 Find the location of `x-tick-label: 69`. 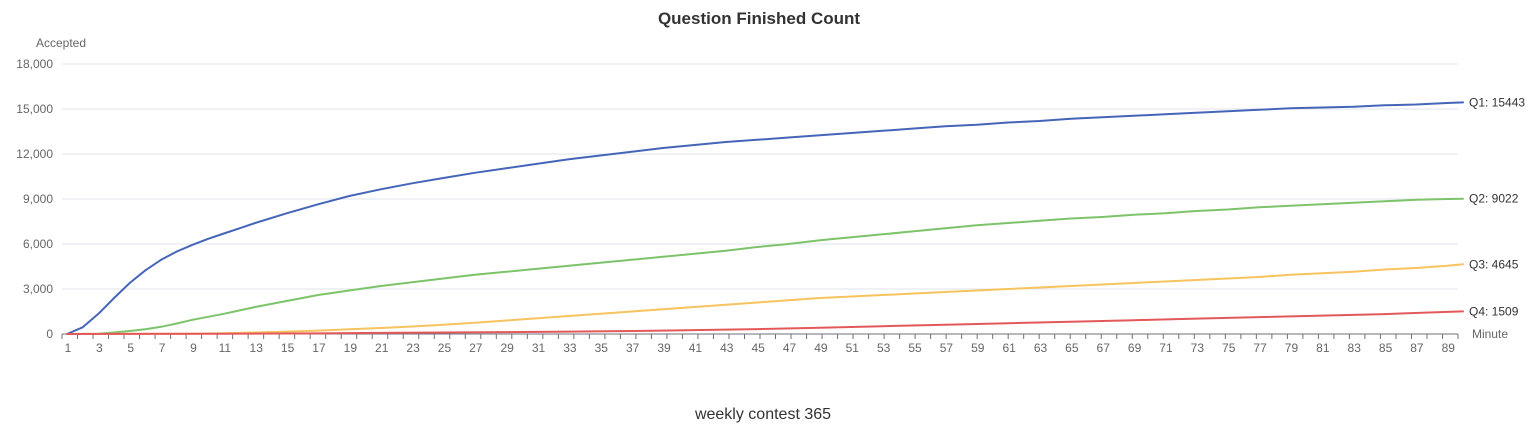

x-tick-label: 69 is located at coordinates (1135, 348).